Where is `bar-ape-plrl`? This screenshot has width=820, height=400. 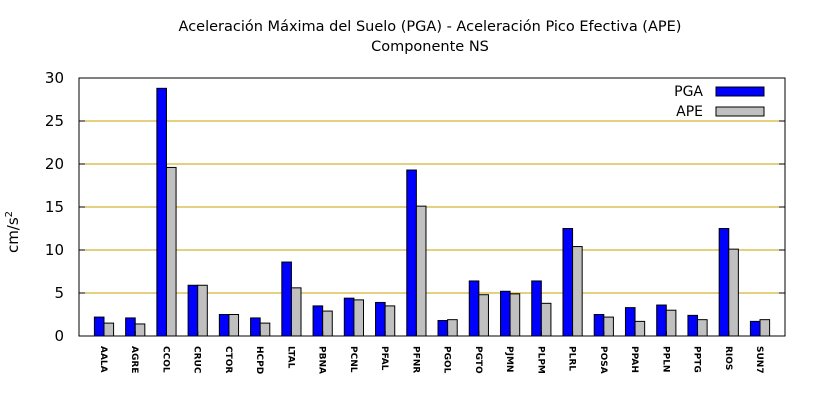 bar-ape-plrl is located at coordinates (577, 291).